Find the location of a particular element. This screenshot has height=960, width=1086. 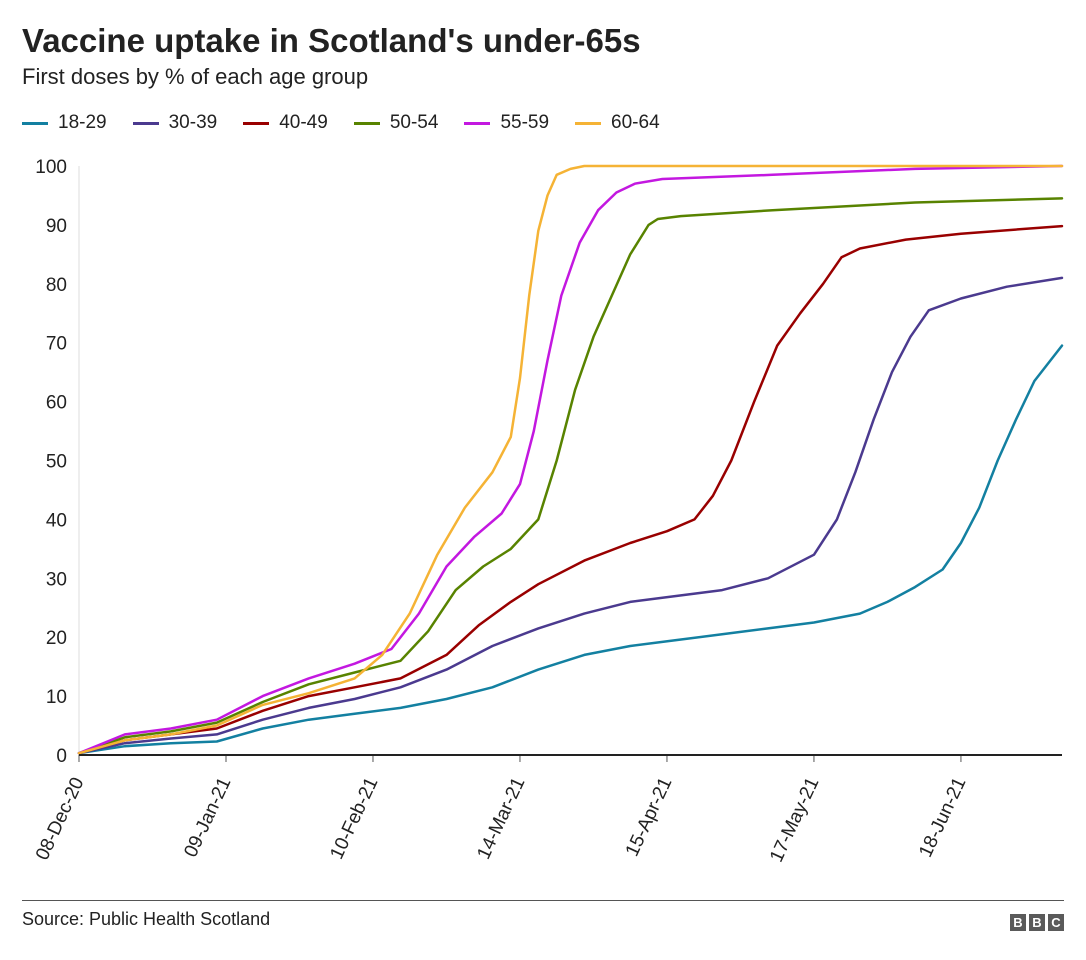

y-tick-label: 90 is located at coordinates (56, 226).